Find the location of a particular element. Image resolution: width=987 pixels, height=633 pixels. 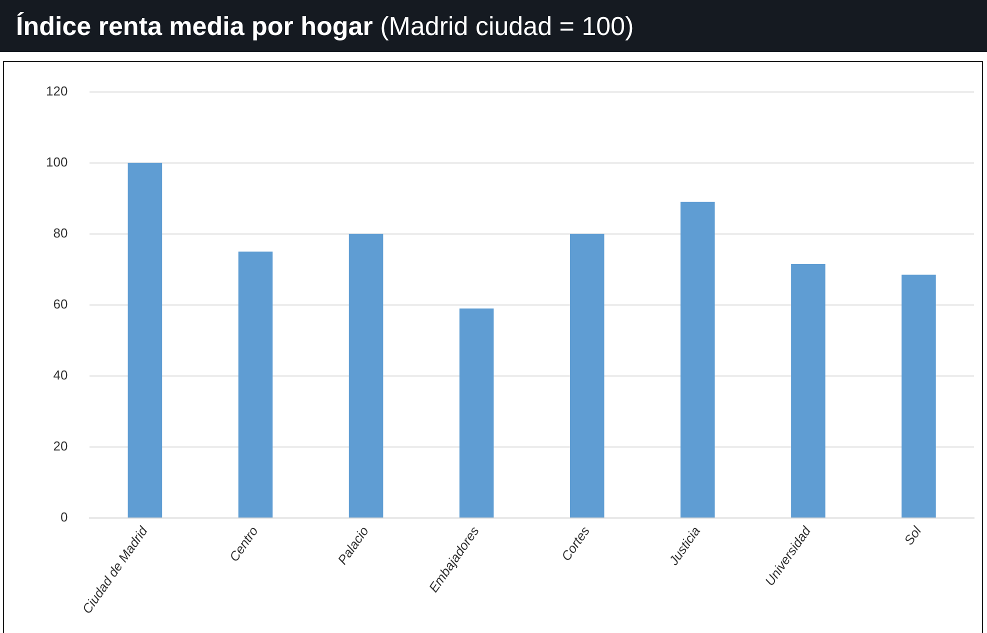

x-tick-label: Sol is located at coordinates (913, 535).